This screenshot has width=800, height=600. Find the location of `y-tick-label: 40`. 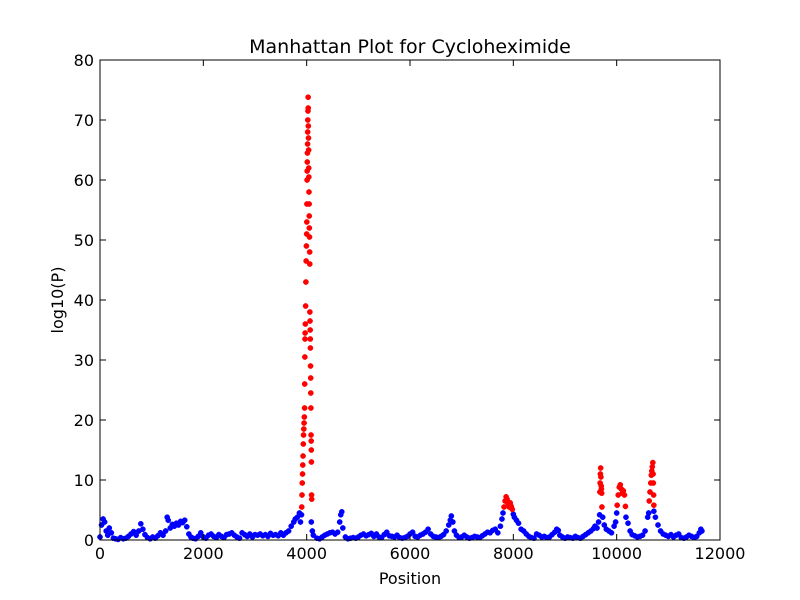

y-tick-label: 40 is located at coordinates (84, 300).